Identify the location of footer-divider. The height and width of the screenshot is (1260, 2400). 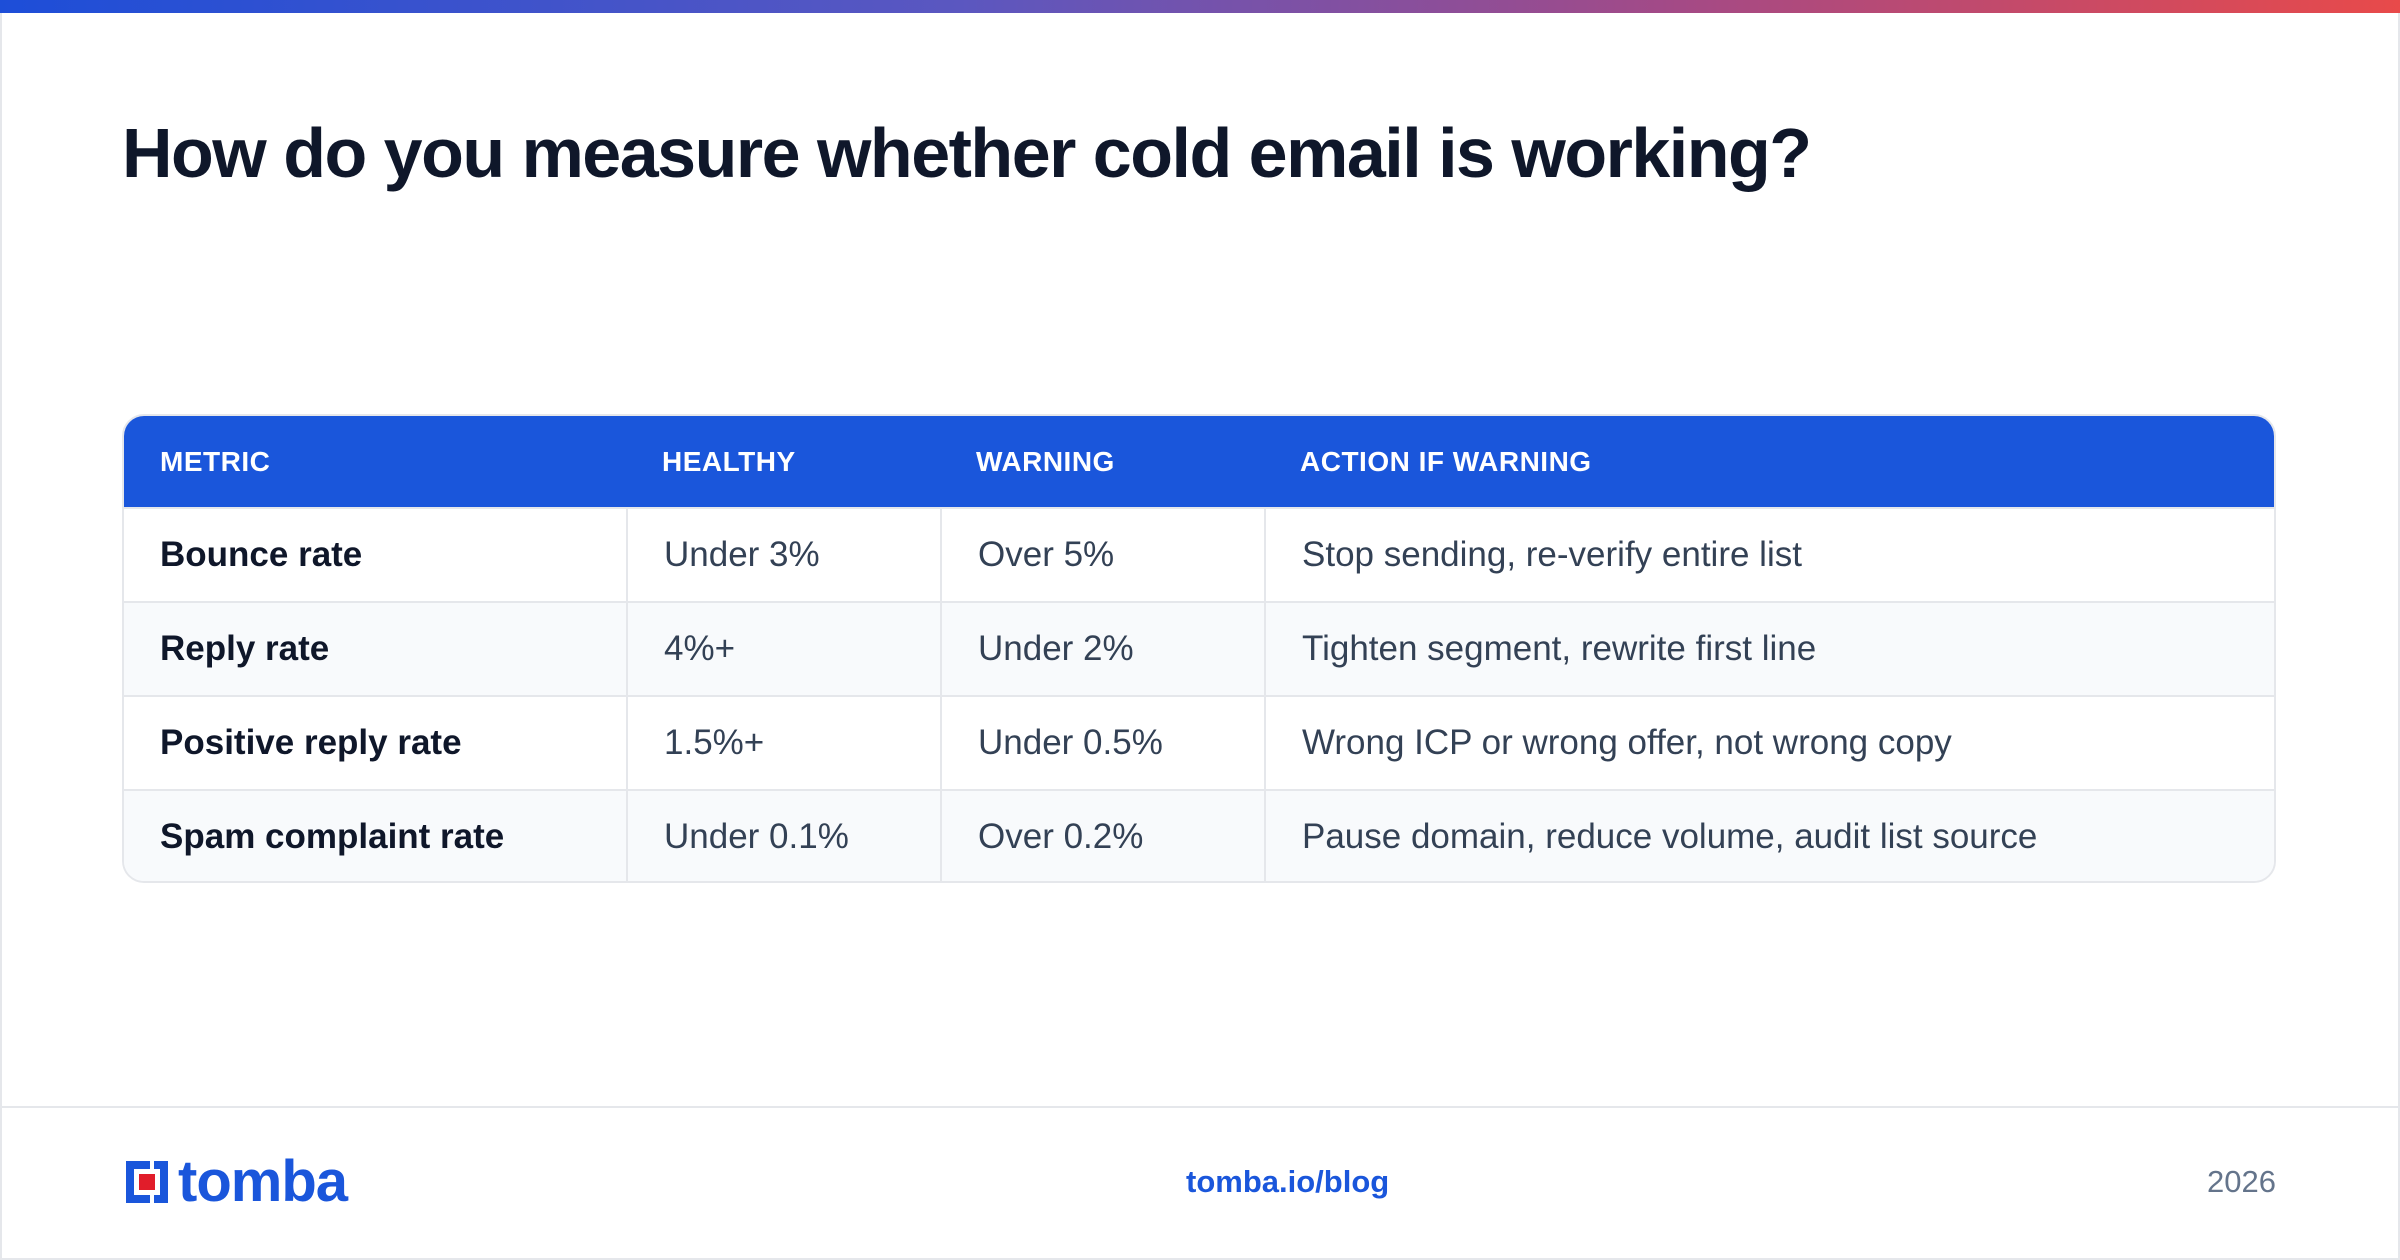
(1200, 1107).